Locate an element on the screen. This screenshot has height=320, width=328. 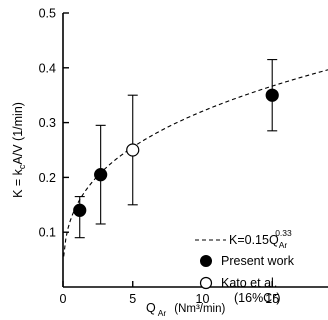
fit-label: K=0.15QAr0.33 is located at coordinates (260, 239).